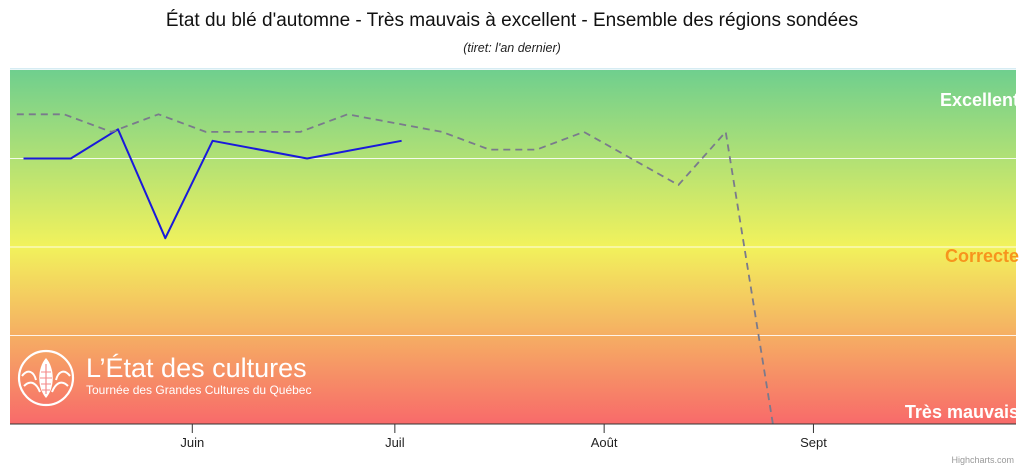  What do you see at coordinates (813, 442) in the screenshot?
I see `x-tick-label: Sept` at bounding box center [813, 442].